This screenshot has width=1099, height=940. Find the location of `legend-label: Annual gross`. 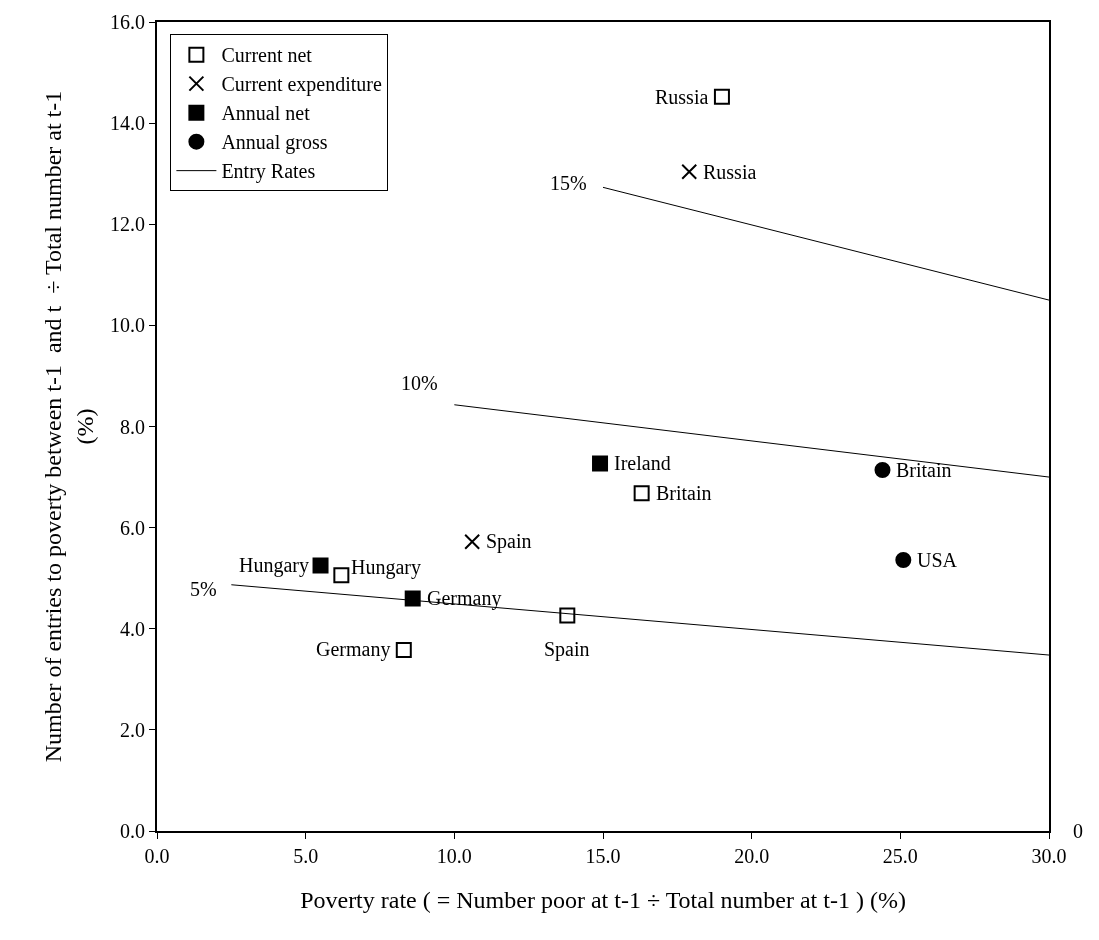

legend-label: Annual gross is located at coordinates (274, 143).